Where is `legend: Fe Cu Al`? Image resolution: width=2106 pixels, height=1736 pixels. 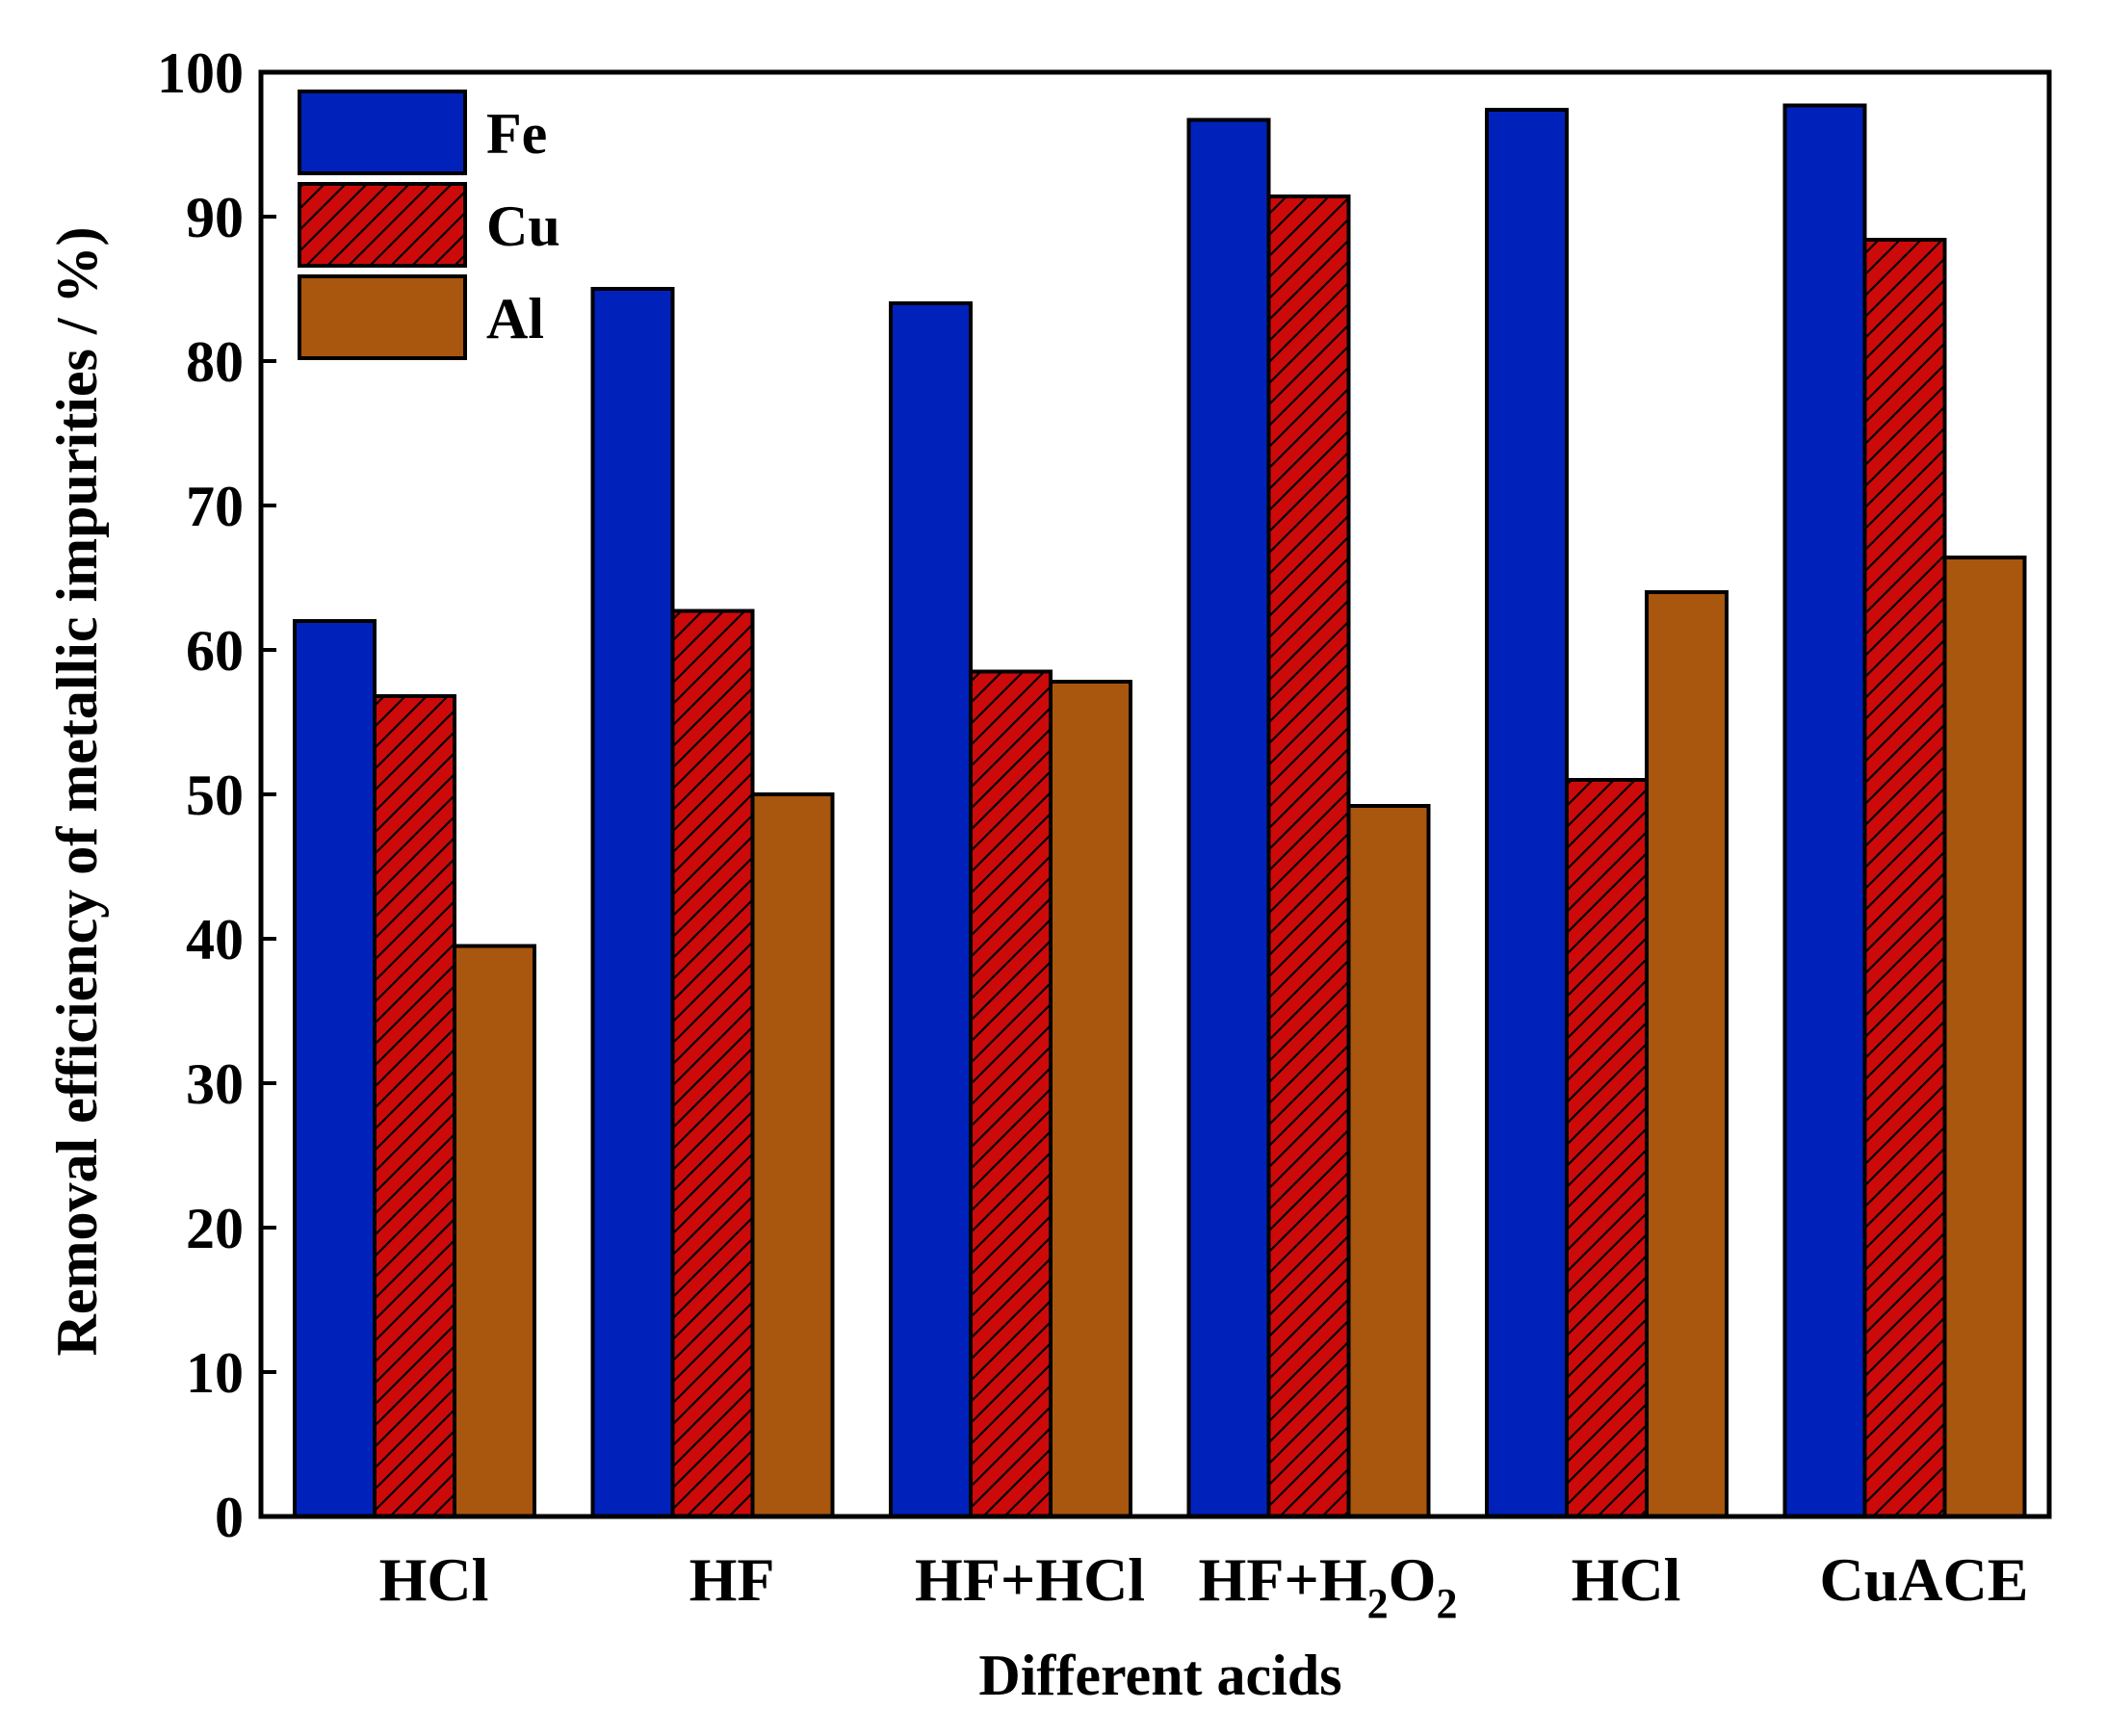
legend: Fe Cu Al is located at coordinates (429, 225).